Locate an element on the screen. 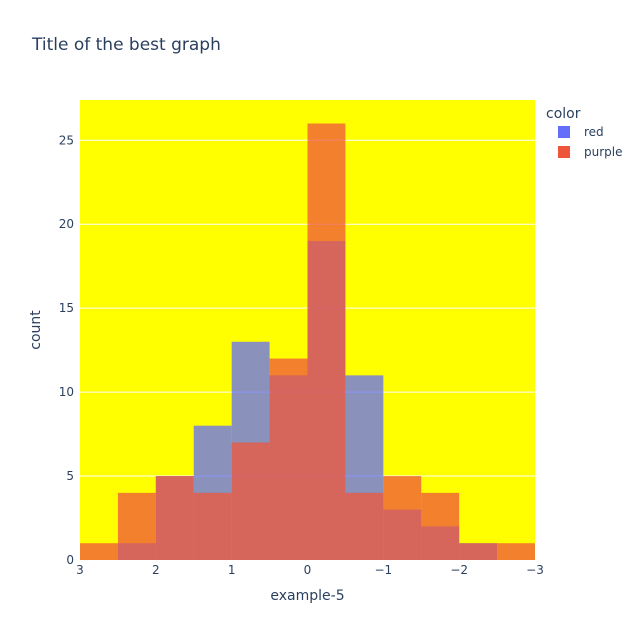 The height and width of the screenshot is (640, 640). y-axis-ticks: 0 5 10 15 20 25 is located at coordinates (66, 350).